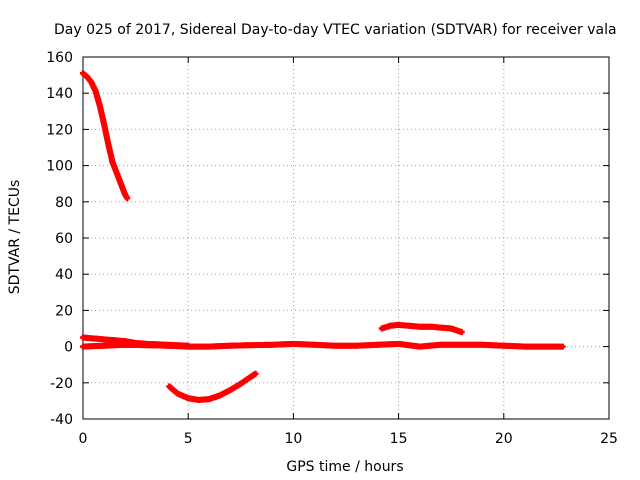  I want to click on y-tick-label: 40, so click(64, 275).